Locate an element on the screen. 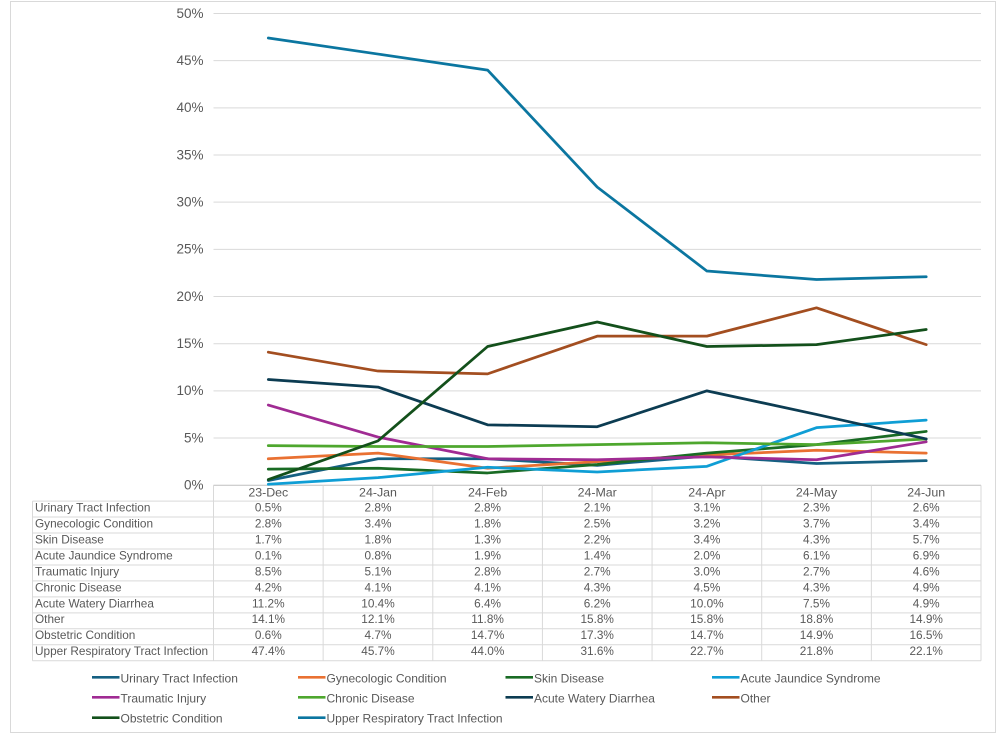  svg-text: 3.2% is located at coordinates (706, 523).